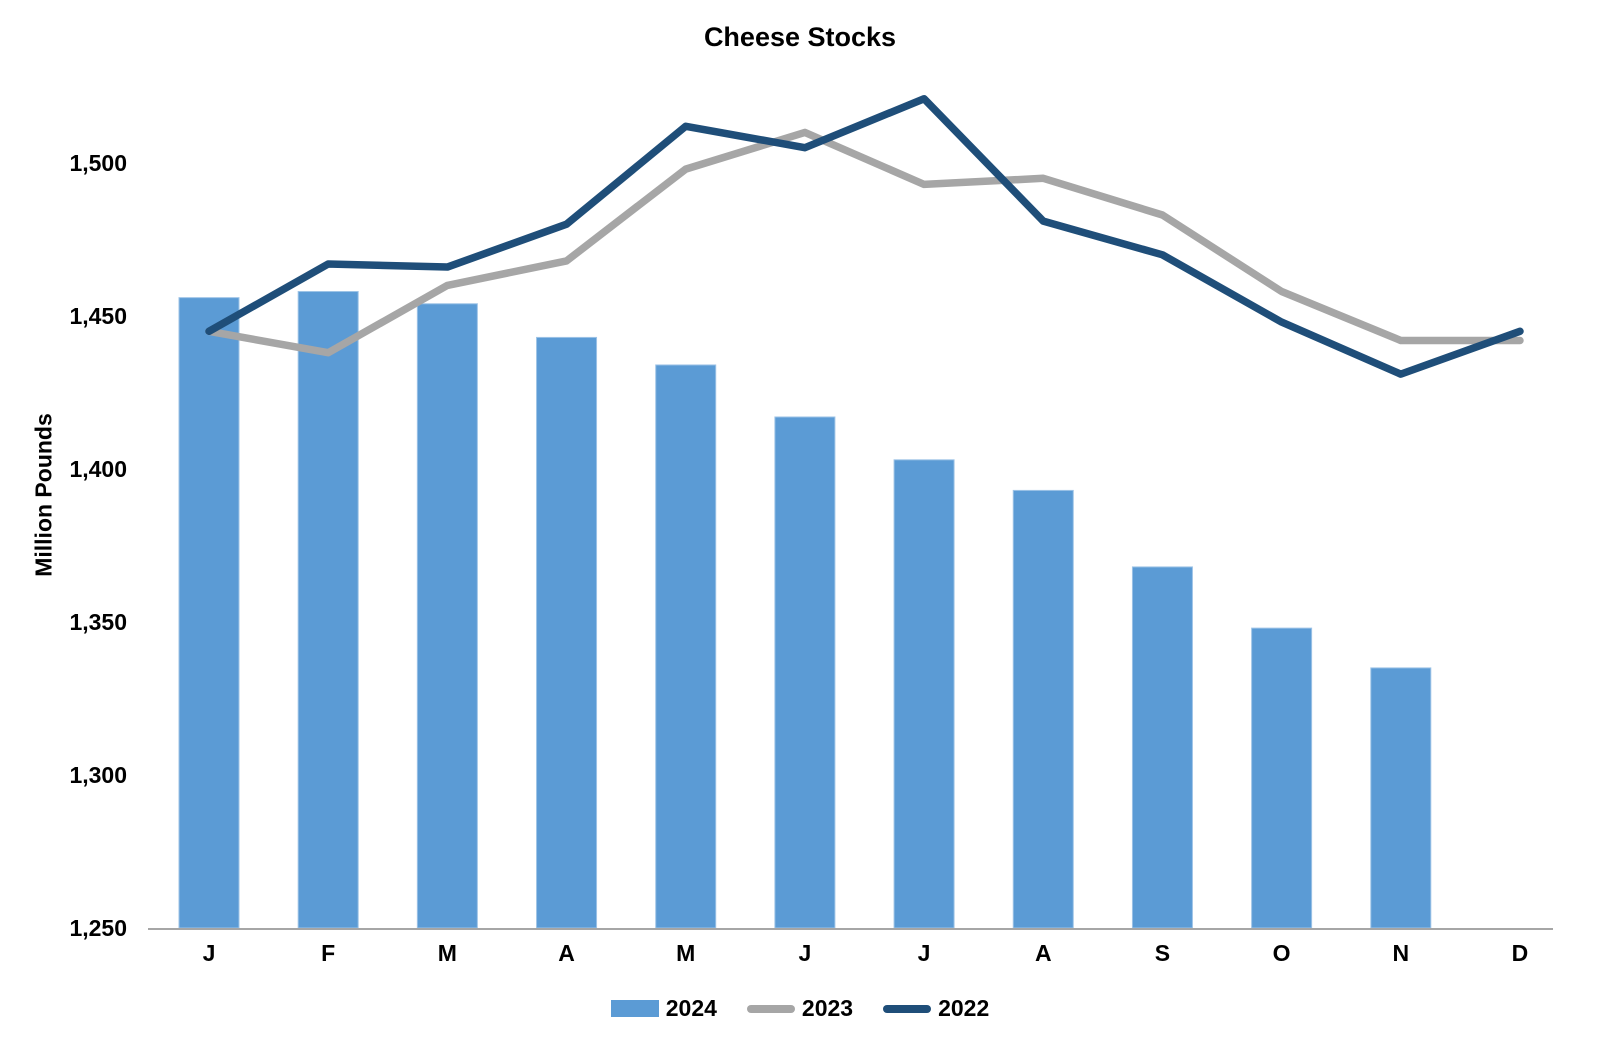 The width and height of the screenshot is (1600, 1037). I want to click on y-tick-label-1400: 1,400, so click(98, 469).